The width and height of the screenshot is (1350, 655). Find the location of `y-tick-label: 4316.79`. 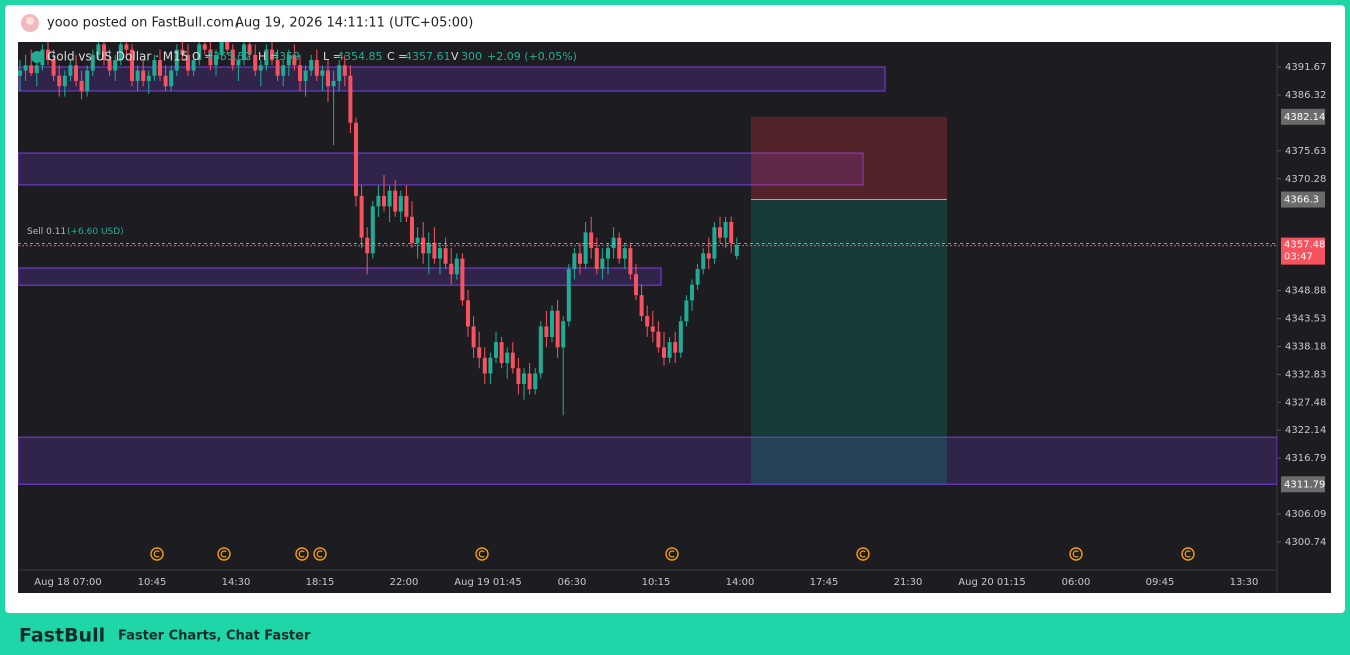

y-tick-label: 4316.79 is located at coordinates (1305, 458).